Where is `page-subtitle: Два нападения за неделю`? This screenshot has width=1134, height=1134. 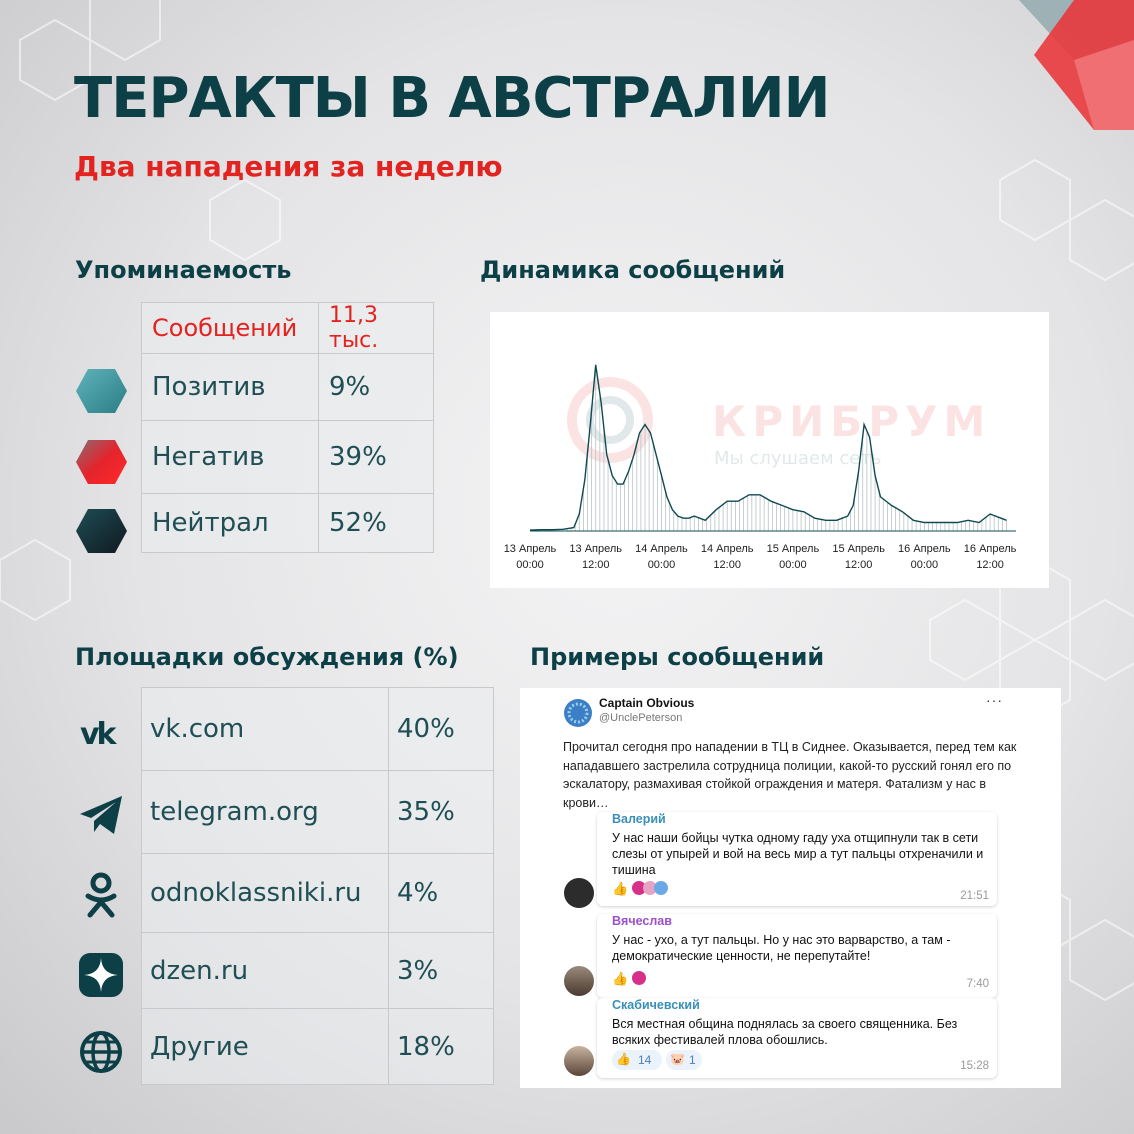
page-subtitle: Два нападения за неделю is located at coordinates (288, 166).